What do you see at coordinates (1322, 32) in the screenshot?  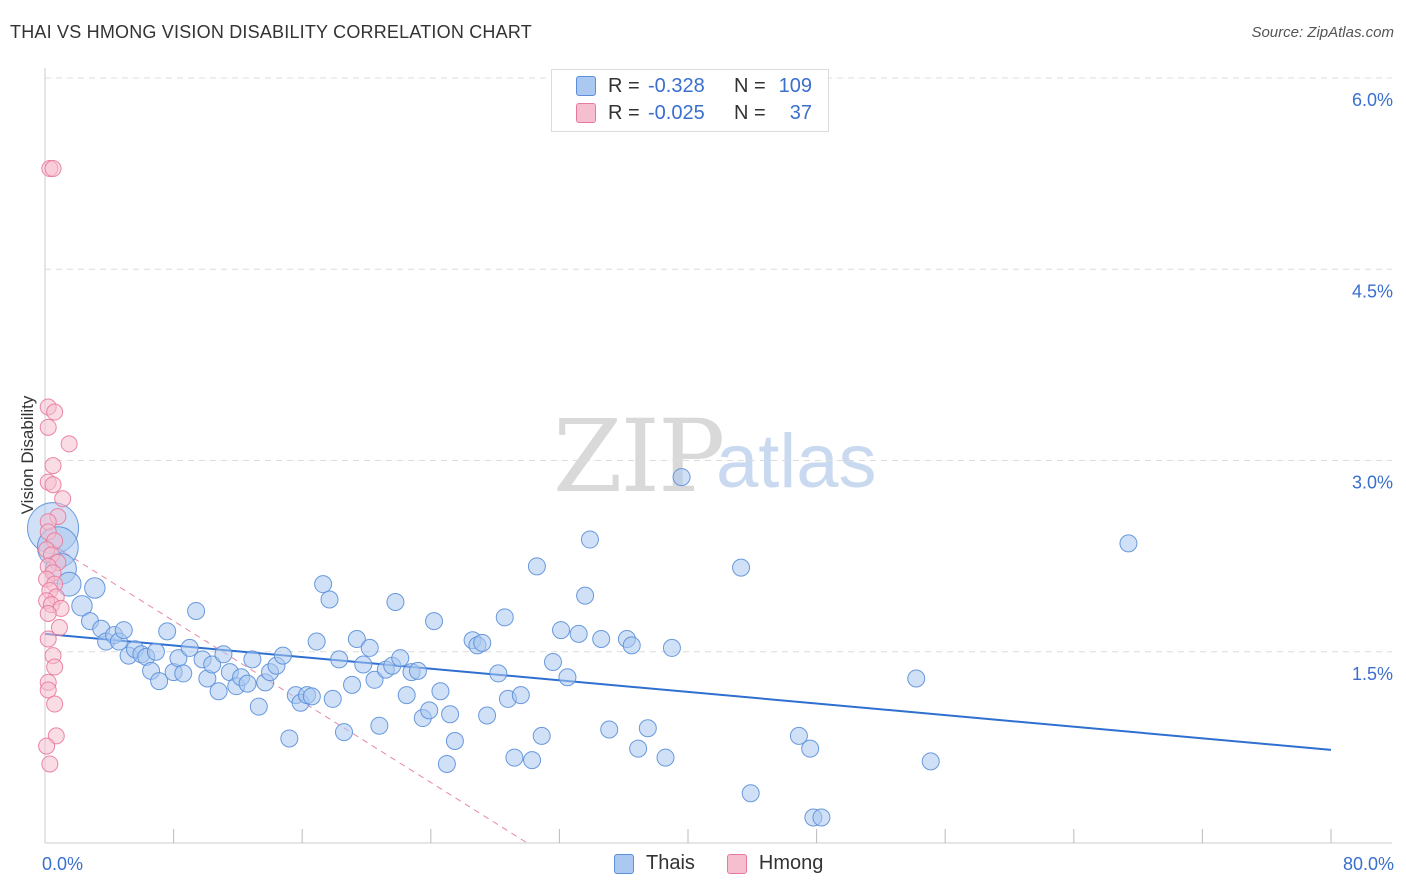 I see `source-label: Source: ZipAtlas.com` at bounding box center [1322, 32].